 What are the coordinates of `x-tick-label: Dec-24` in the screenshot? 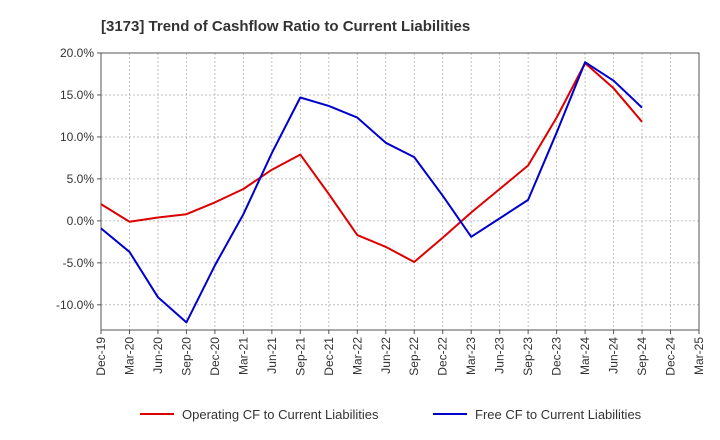 It's located at (671, 356).